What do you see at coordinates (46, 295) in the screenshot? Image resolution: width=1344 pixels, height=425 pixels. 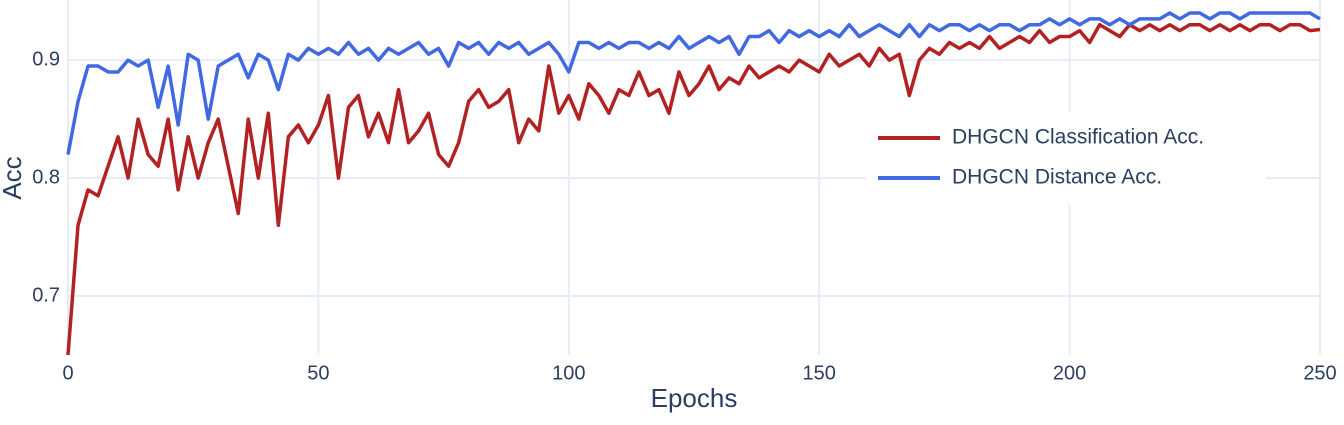 I see `y-tick-label: 0.7` at bounding box center [46, 295].